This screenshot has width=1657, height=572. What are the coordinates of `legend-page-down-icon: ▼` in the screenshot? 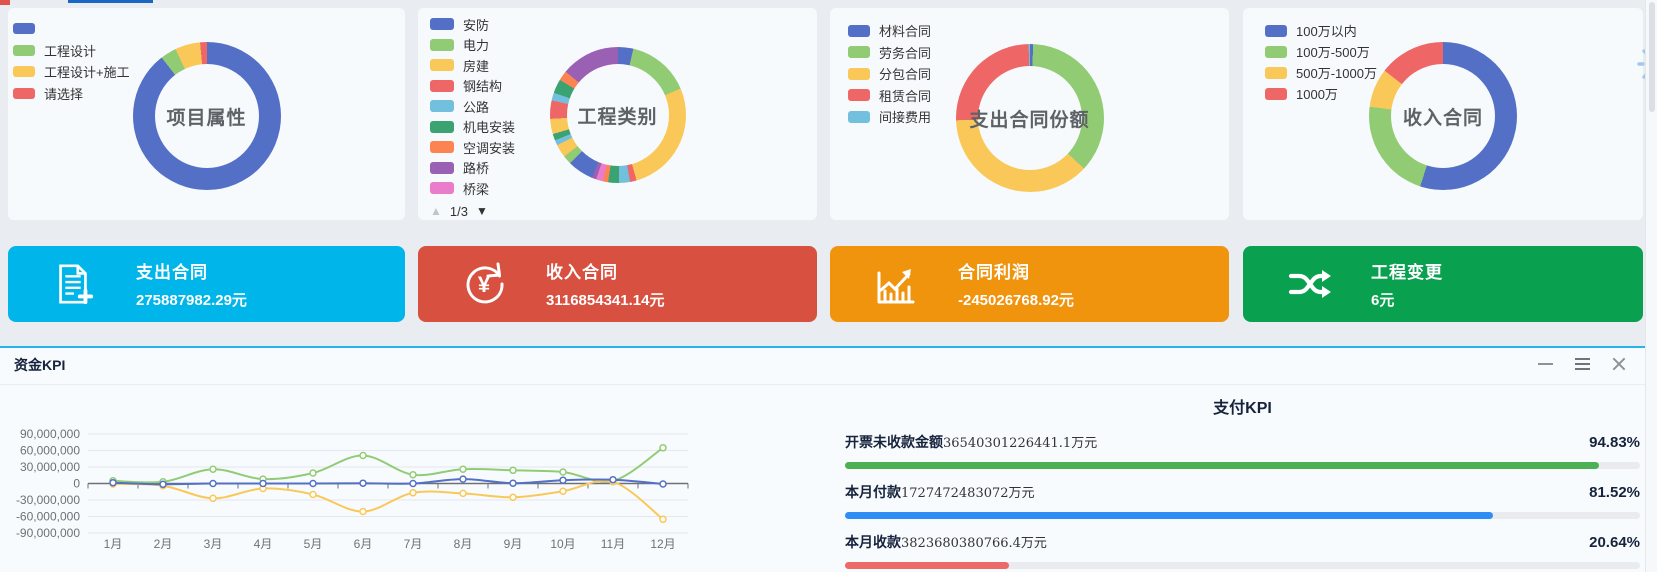 It's located at (481, 211).